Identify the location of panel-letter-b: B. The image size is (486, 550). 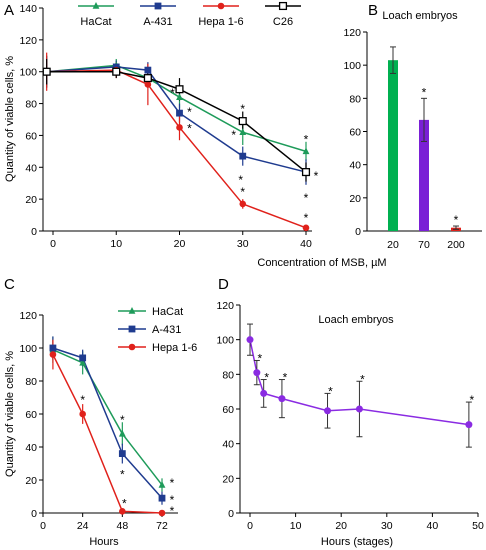
(373, 10).